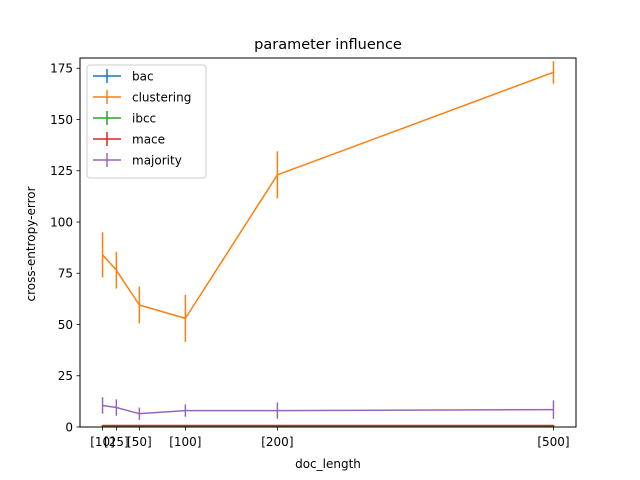  I want to click on legend-label: bac, so click(143, 76).